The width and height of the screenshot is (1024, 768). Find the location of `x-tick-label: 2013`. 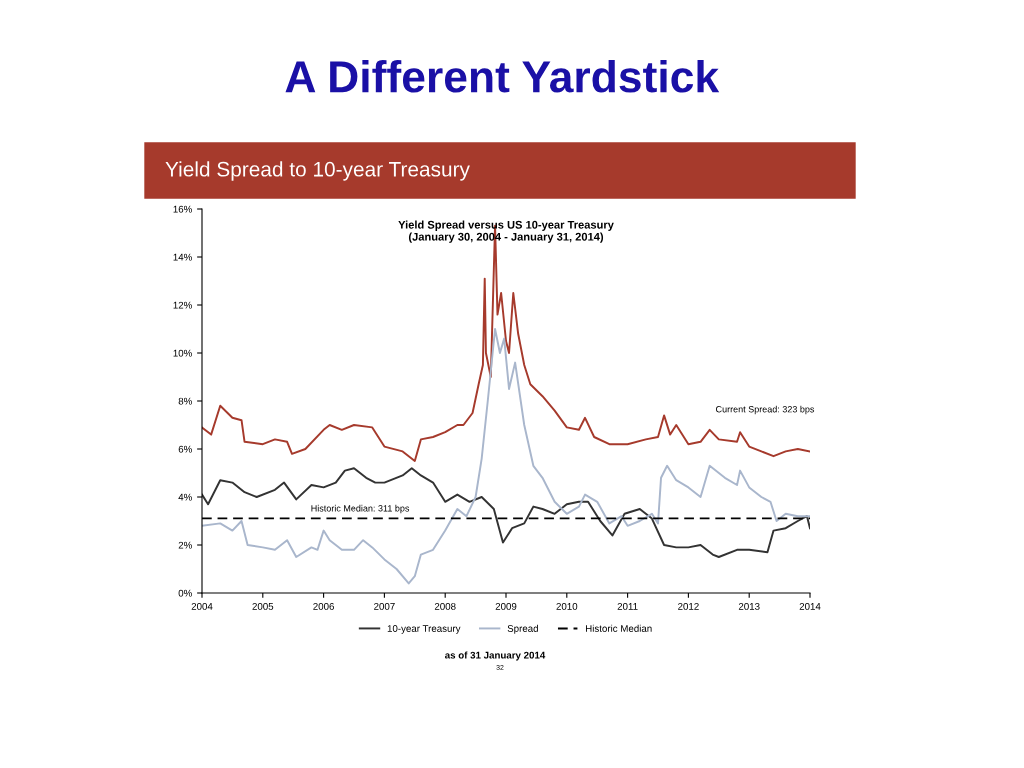

x-tick-label: 2013 is located at coordinates (749, 606).